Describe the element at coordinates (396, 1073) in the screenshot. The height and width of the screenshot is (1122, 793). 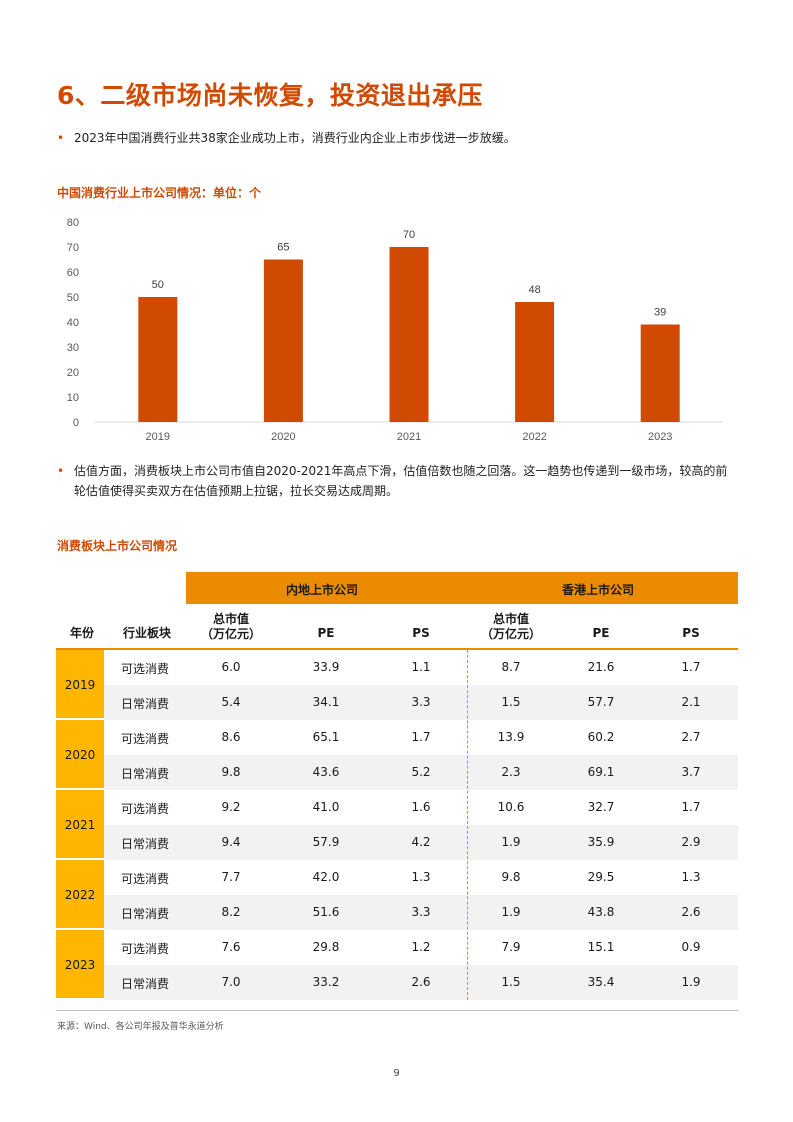
I see `page-number: 9` at that location.